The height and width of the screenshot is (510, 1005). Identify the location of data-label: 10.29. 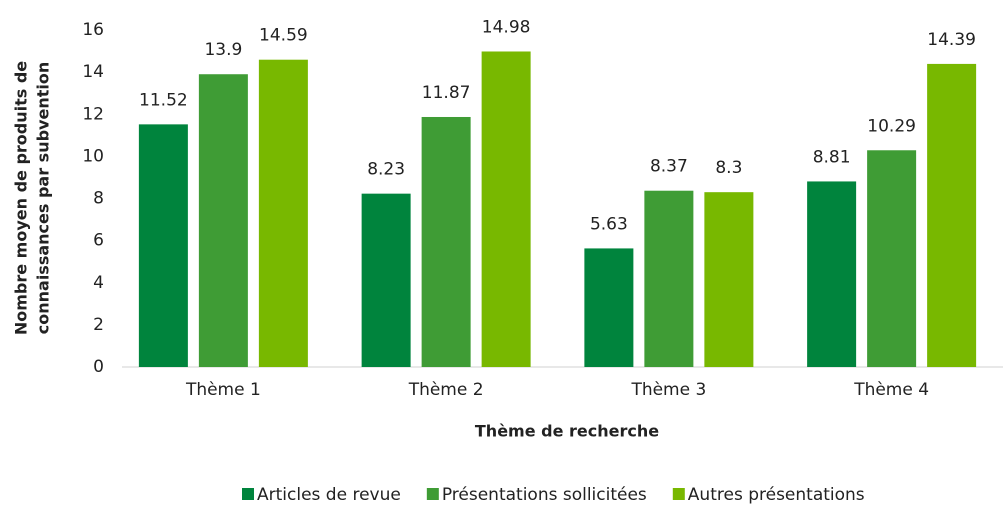
(891, 126).